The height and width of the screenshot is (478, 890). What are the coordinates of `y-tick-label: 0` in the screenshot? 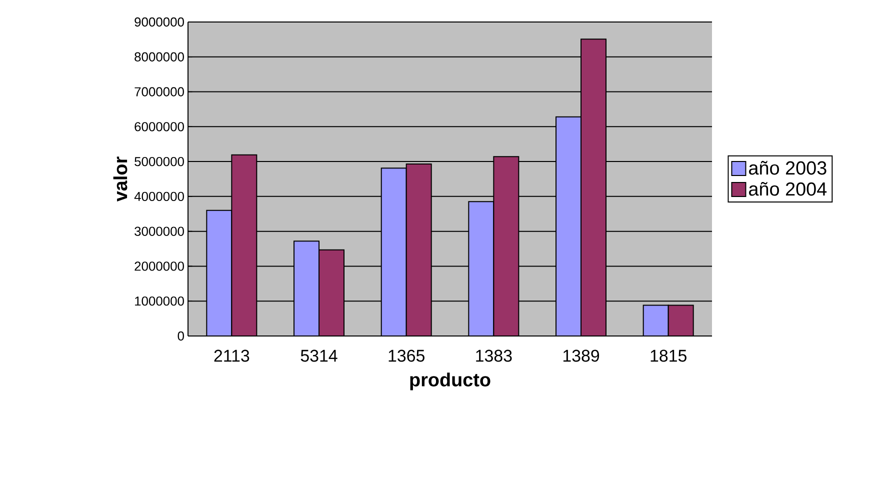 It's located at (181, 336).